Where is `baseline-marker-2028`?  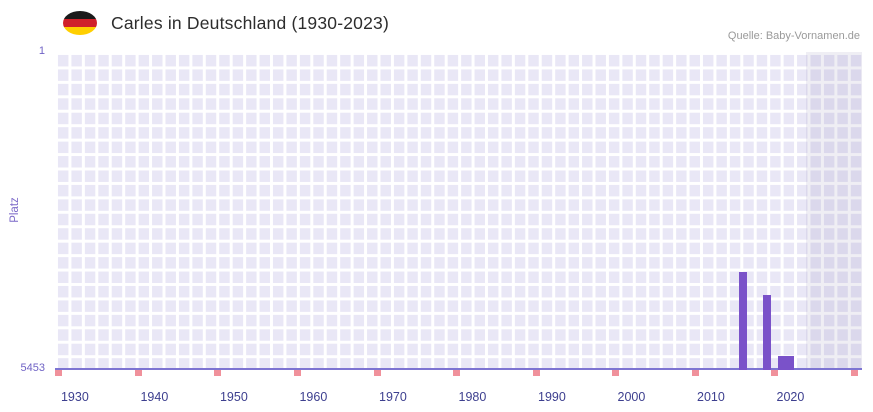 baseline-marker-2028 is located at coordinates (854, 373).